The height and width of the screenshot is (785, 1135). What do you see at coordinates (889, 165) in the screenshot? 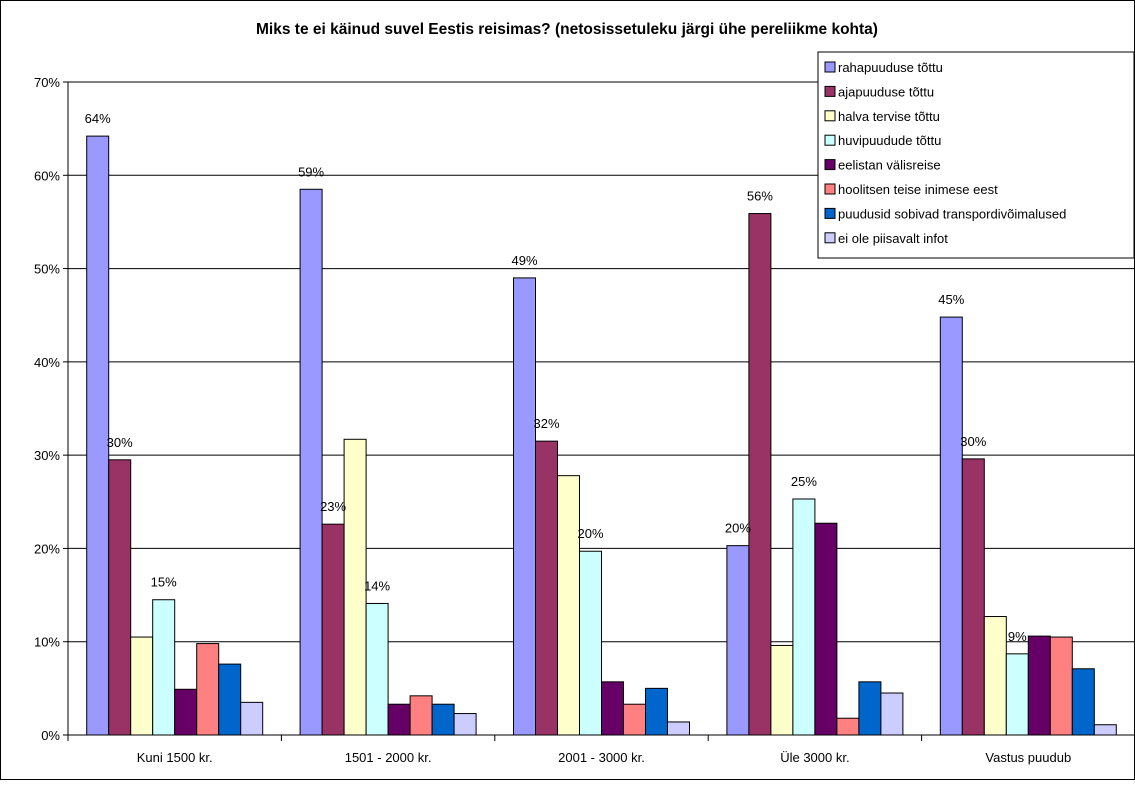
I see `legend-label: eelistan välisreise` at bounding box center [889, 165].